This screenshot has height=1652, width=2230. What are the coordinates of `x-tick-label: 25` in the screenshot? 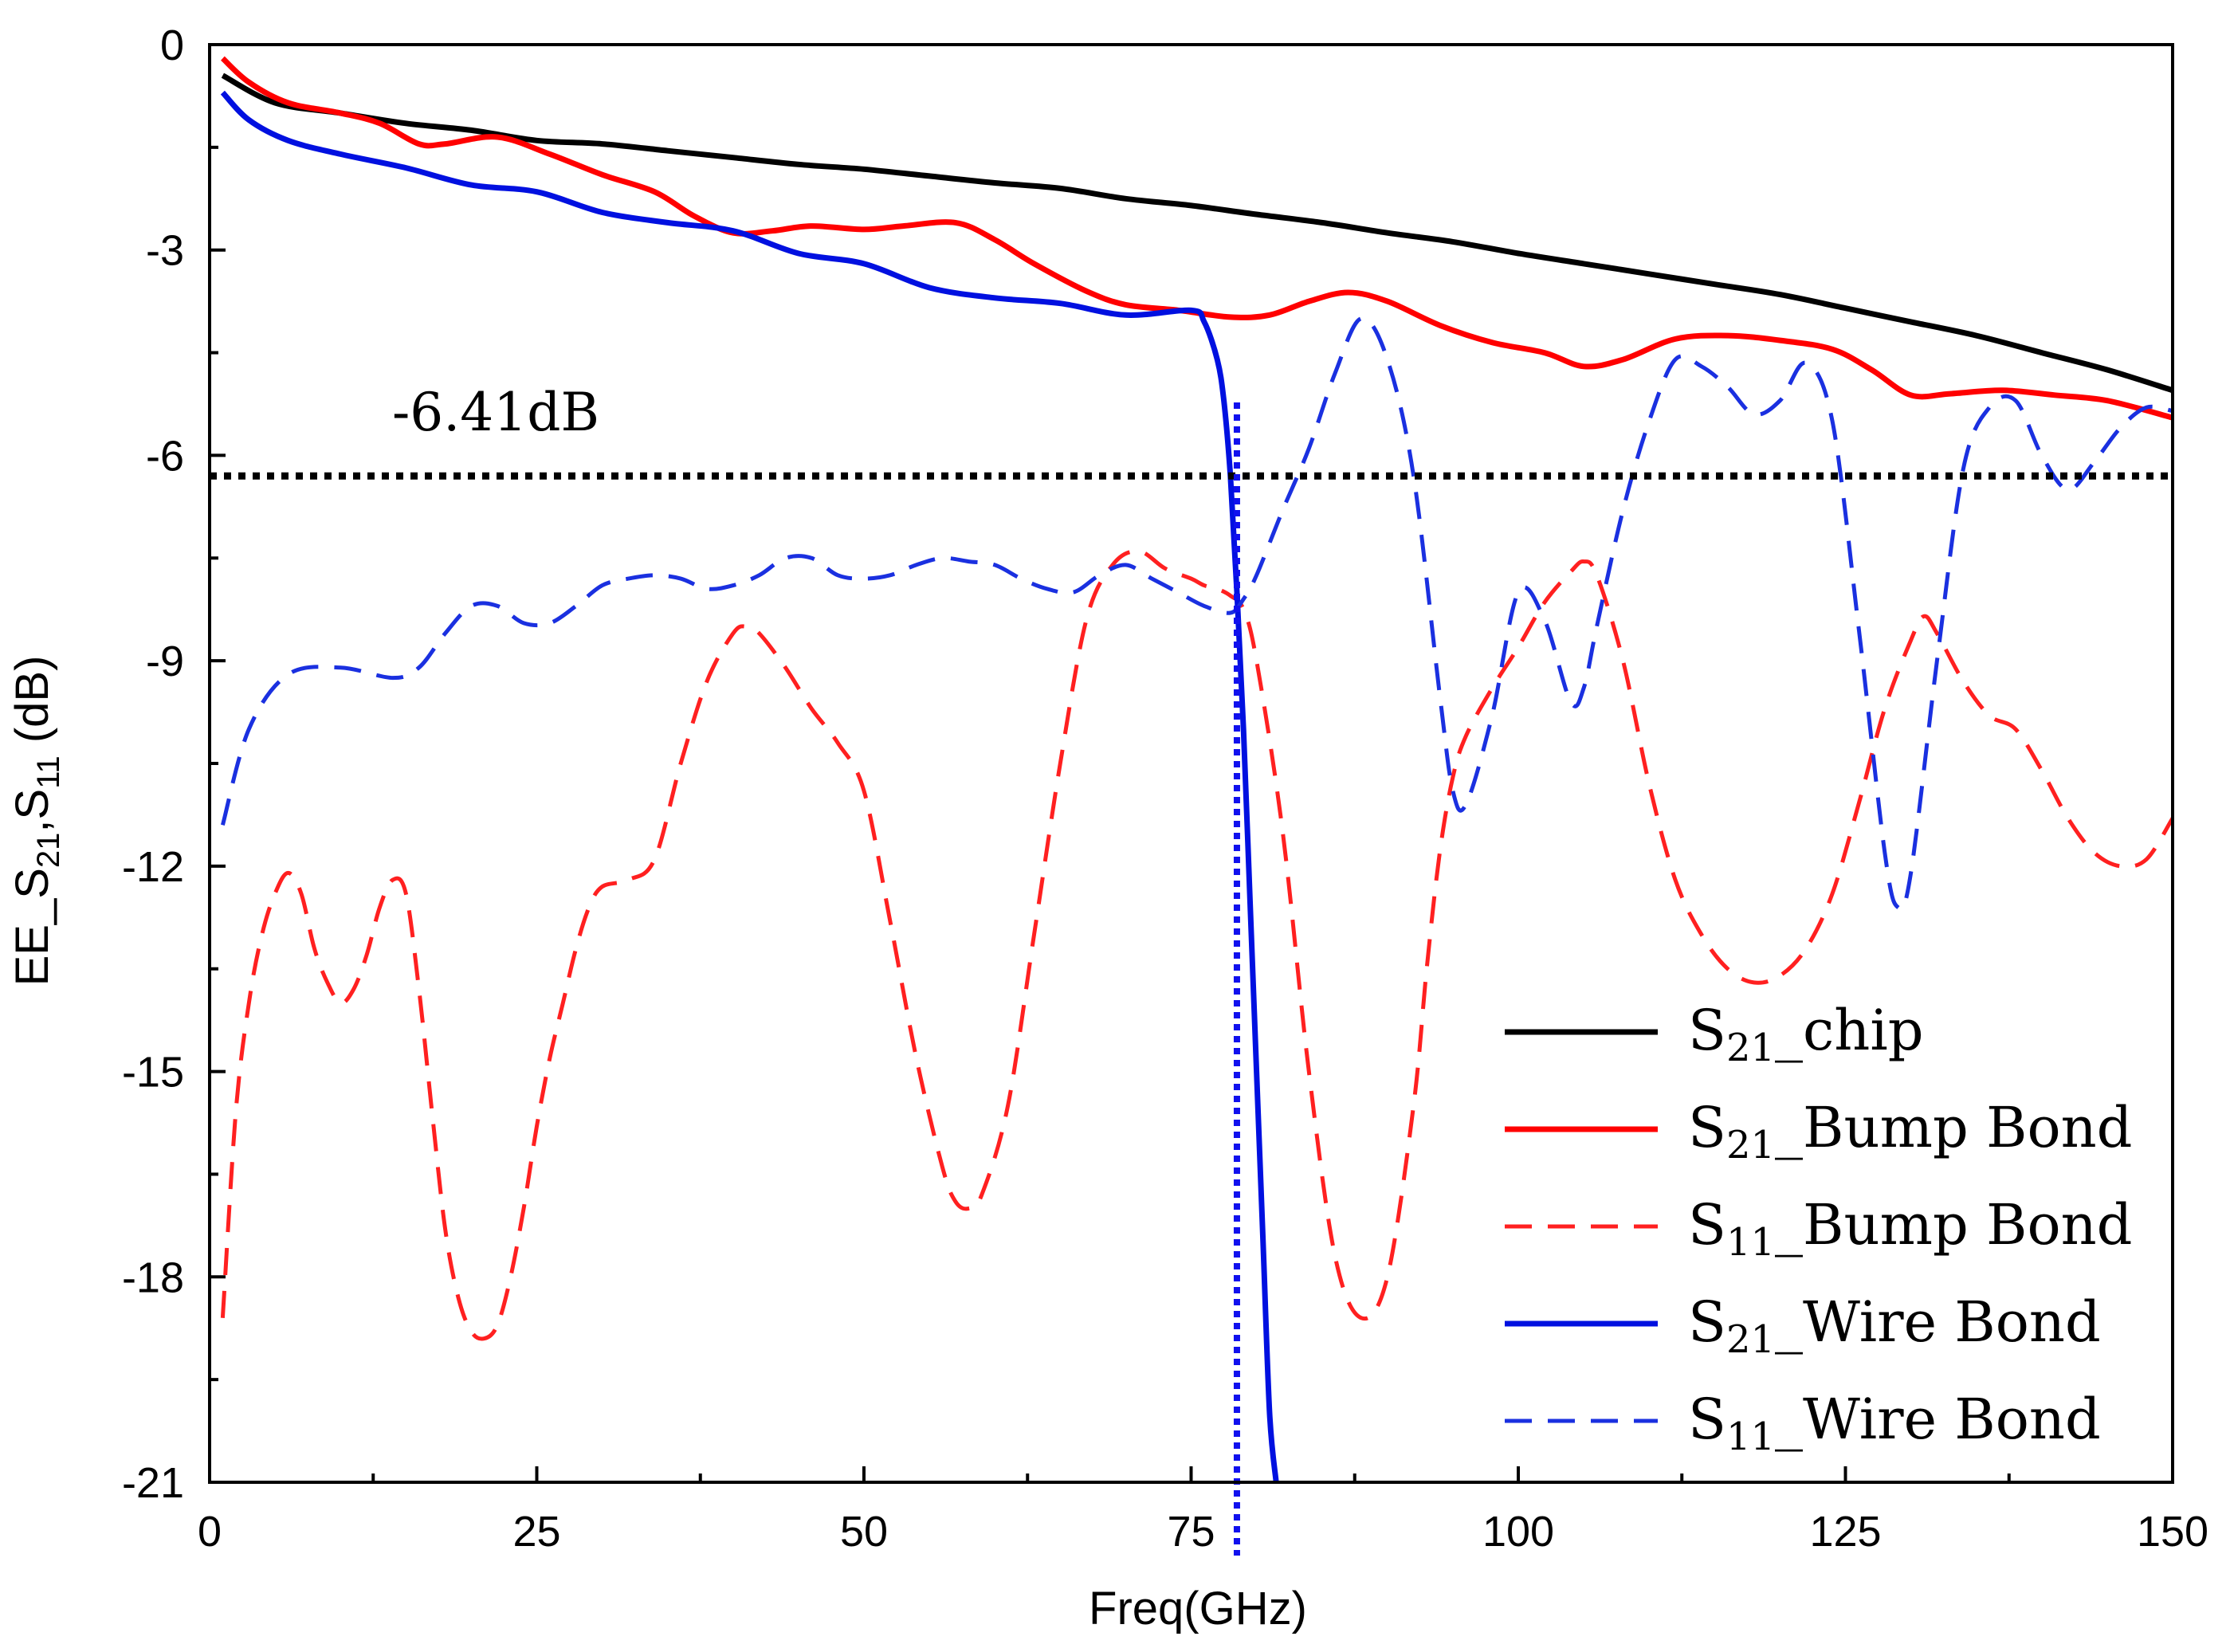 It's located at (536, 1532).